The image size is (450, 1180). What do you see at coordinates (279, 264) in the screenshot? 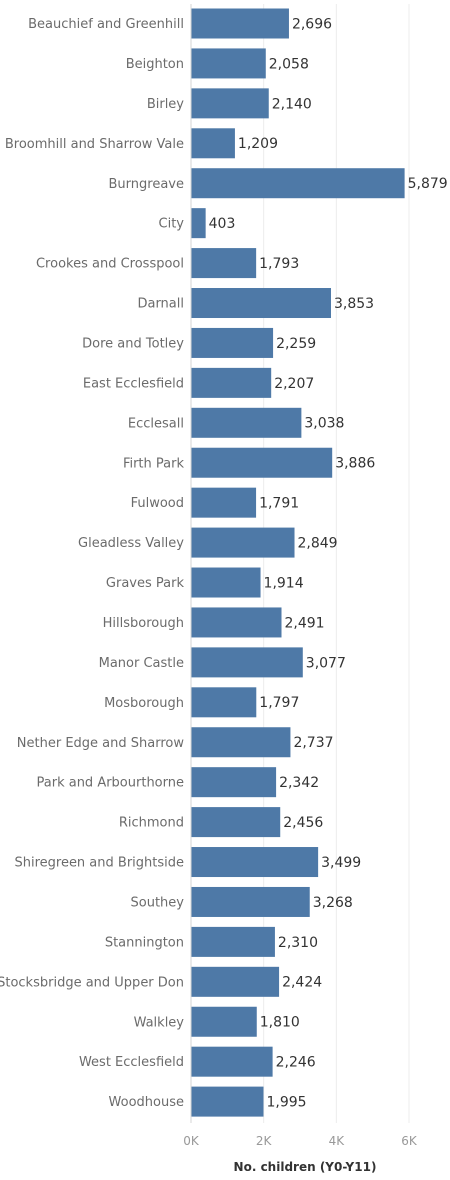
I see `value-label: 1,793` at bounding box center [279, 264].